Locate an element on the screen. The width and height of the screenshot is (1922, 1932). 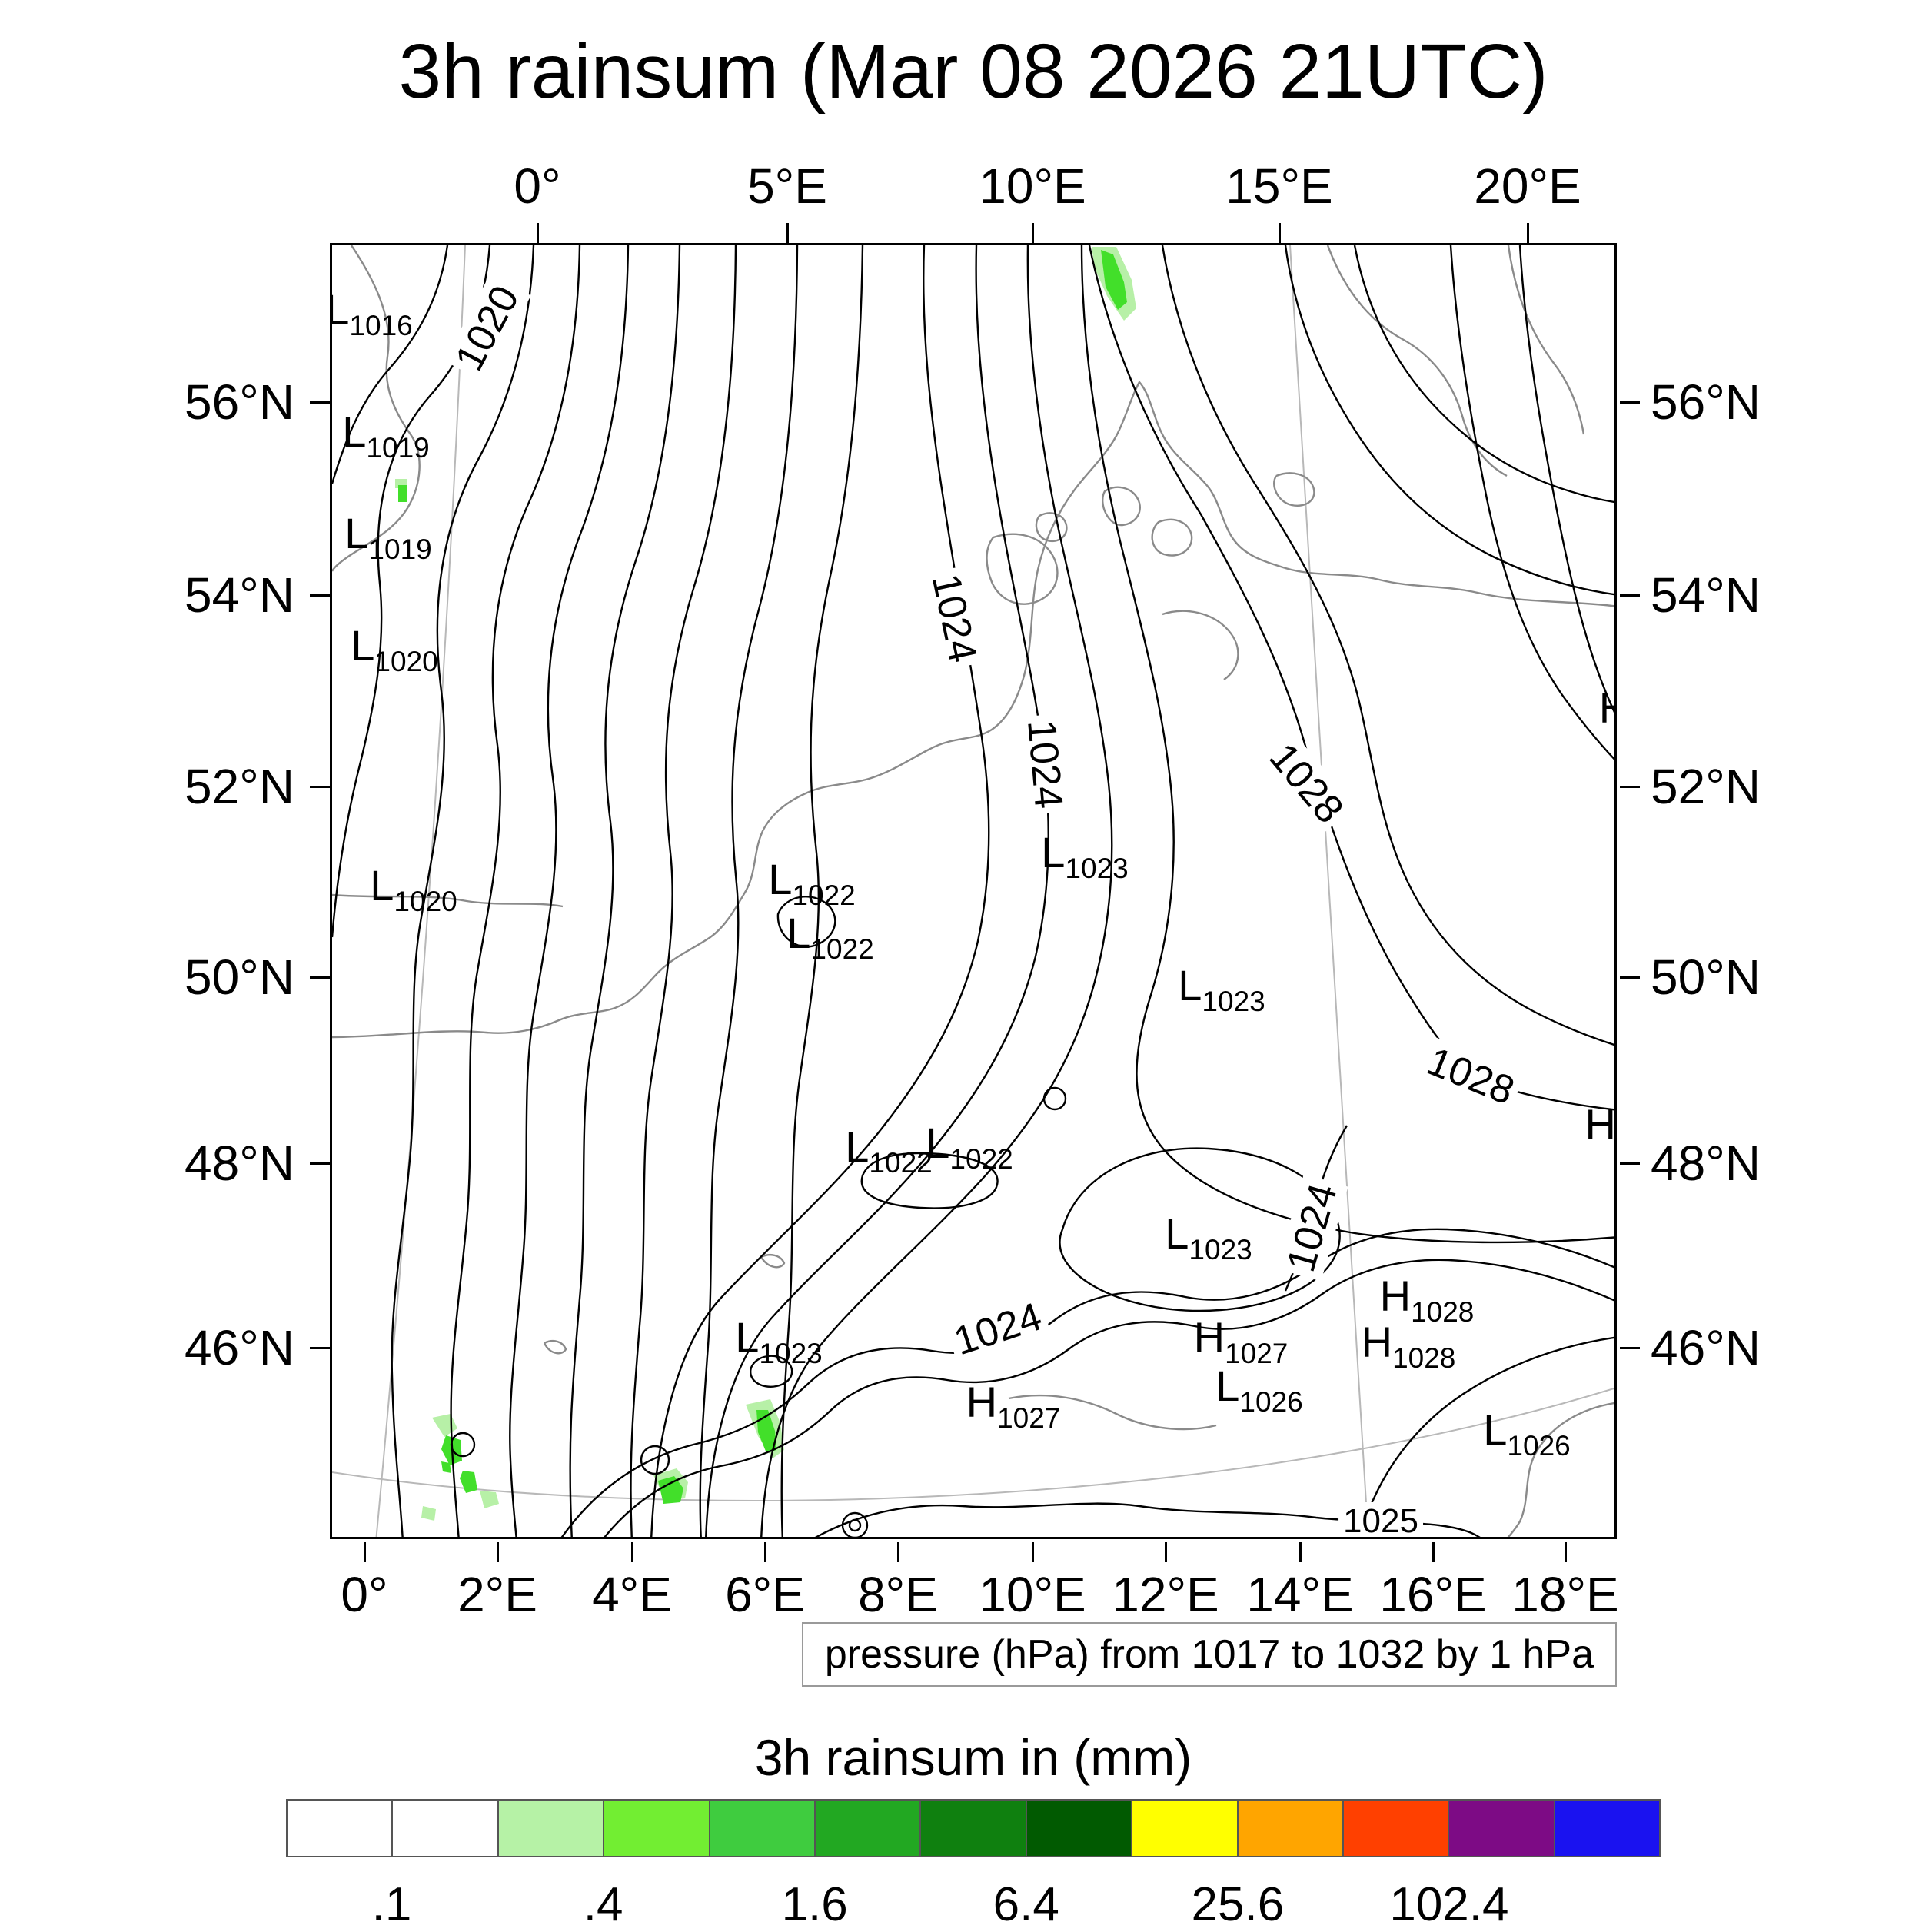
lon-label-top: 20°E is located at coordinates (1527, 186).